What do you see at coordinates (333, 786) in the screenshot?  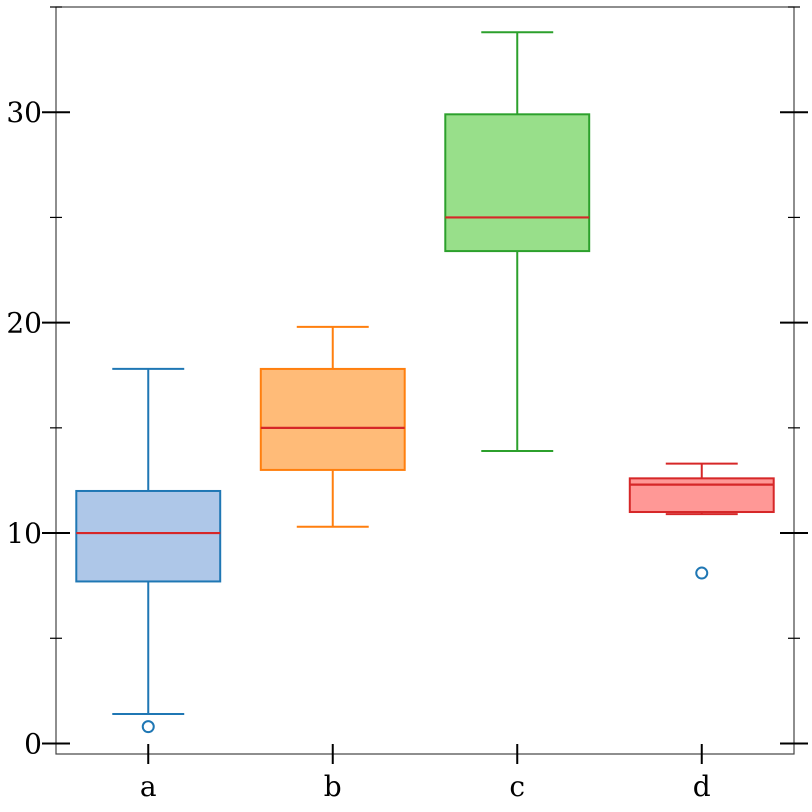 I see `x-tick-label-b: b` at bounding box center [333, 786].